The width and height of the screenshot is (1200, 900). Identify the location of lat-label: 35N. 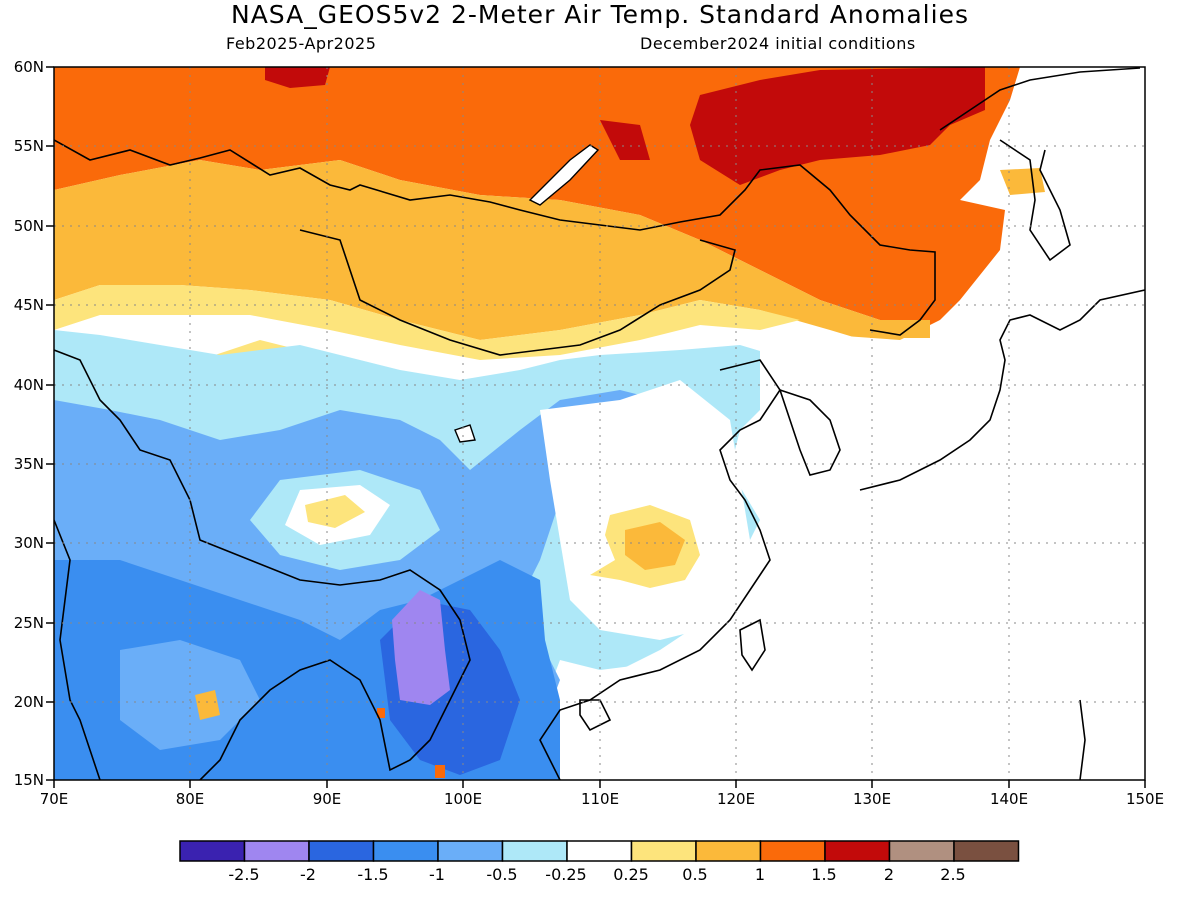
(28, 464).